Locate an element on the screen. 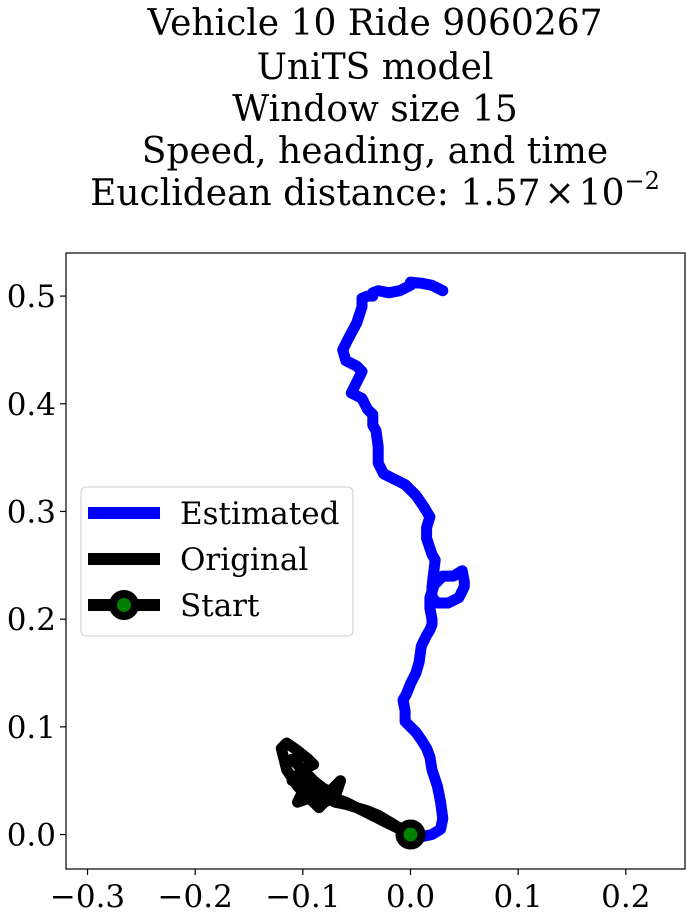  y-tick-label: 0.1 is located at coordinates (31, 728).